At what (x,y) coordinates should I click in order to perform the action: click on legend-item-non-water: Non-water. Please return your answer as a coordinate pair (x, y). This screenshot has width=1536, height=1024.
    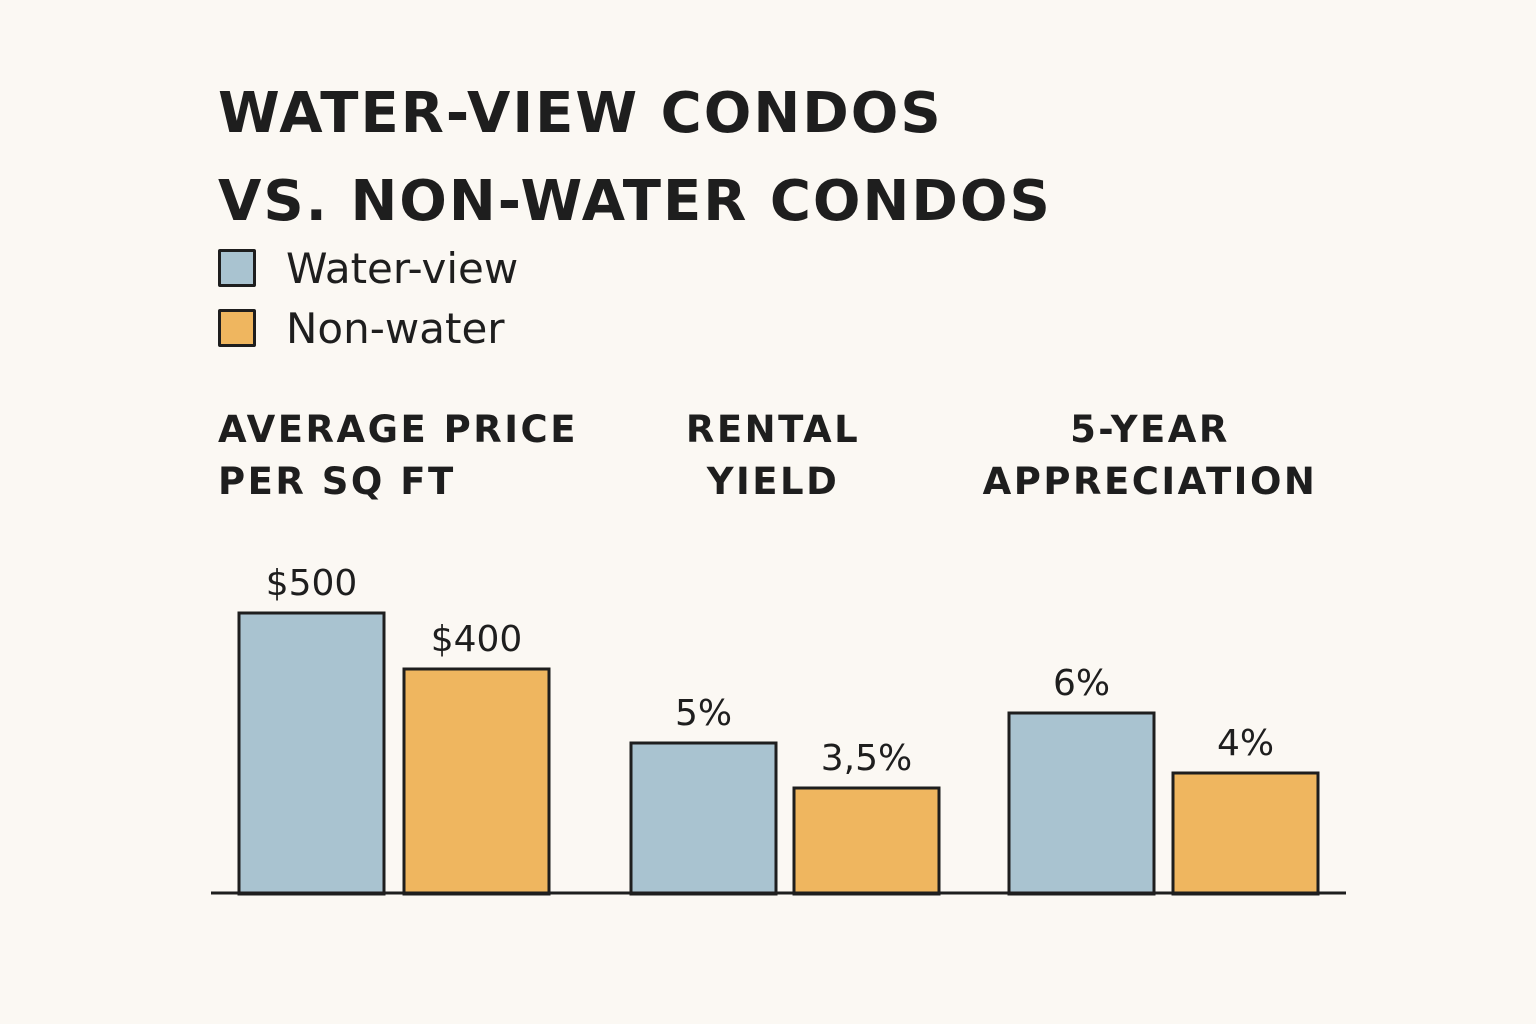
    Looking at the image, I should click on (368, 328).